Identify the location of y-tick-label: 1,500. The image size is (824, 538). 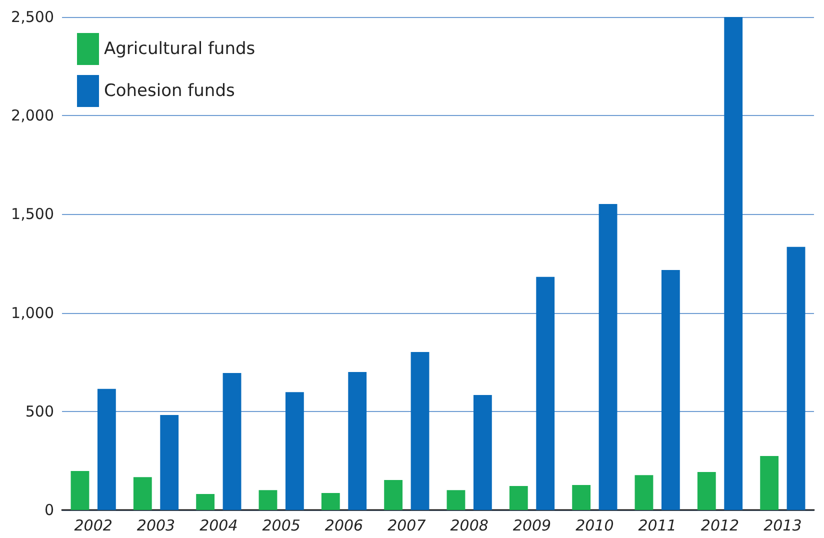
(32, 214).